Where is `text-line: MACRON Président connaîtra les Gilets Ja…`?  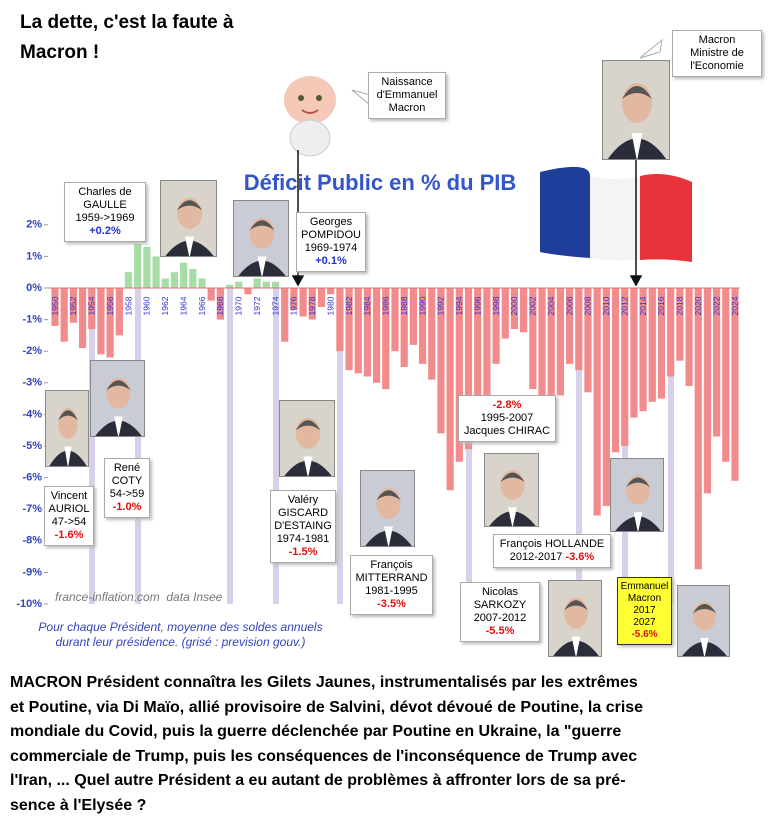
text-line: MACRON Président connaîtra les Gilets Ja… is located at coordinates (324, 682).